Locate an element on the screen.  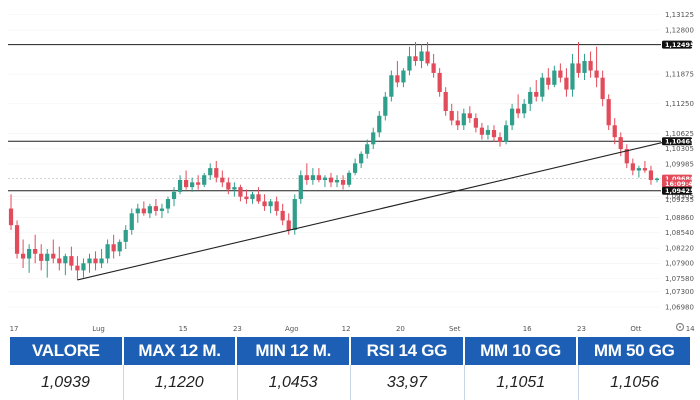
settings-icon is located at coordinates (680, 327).